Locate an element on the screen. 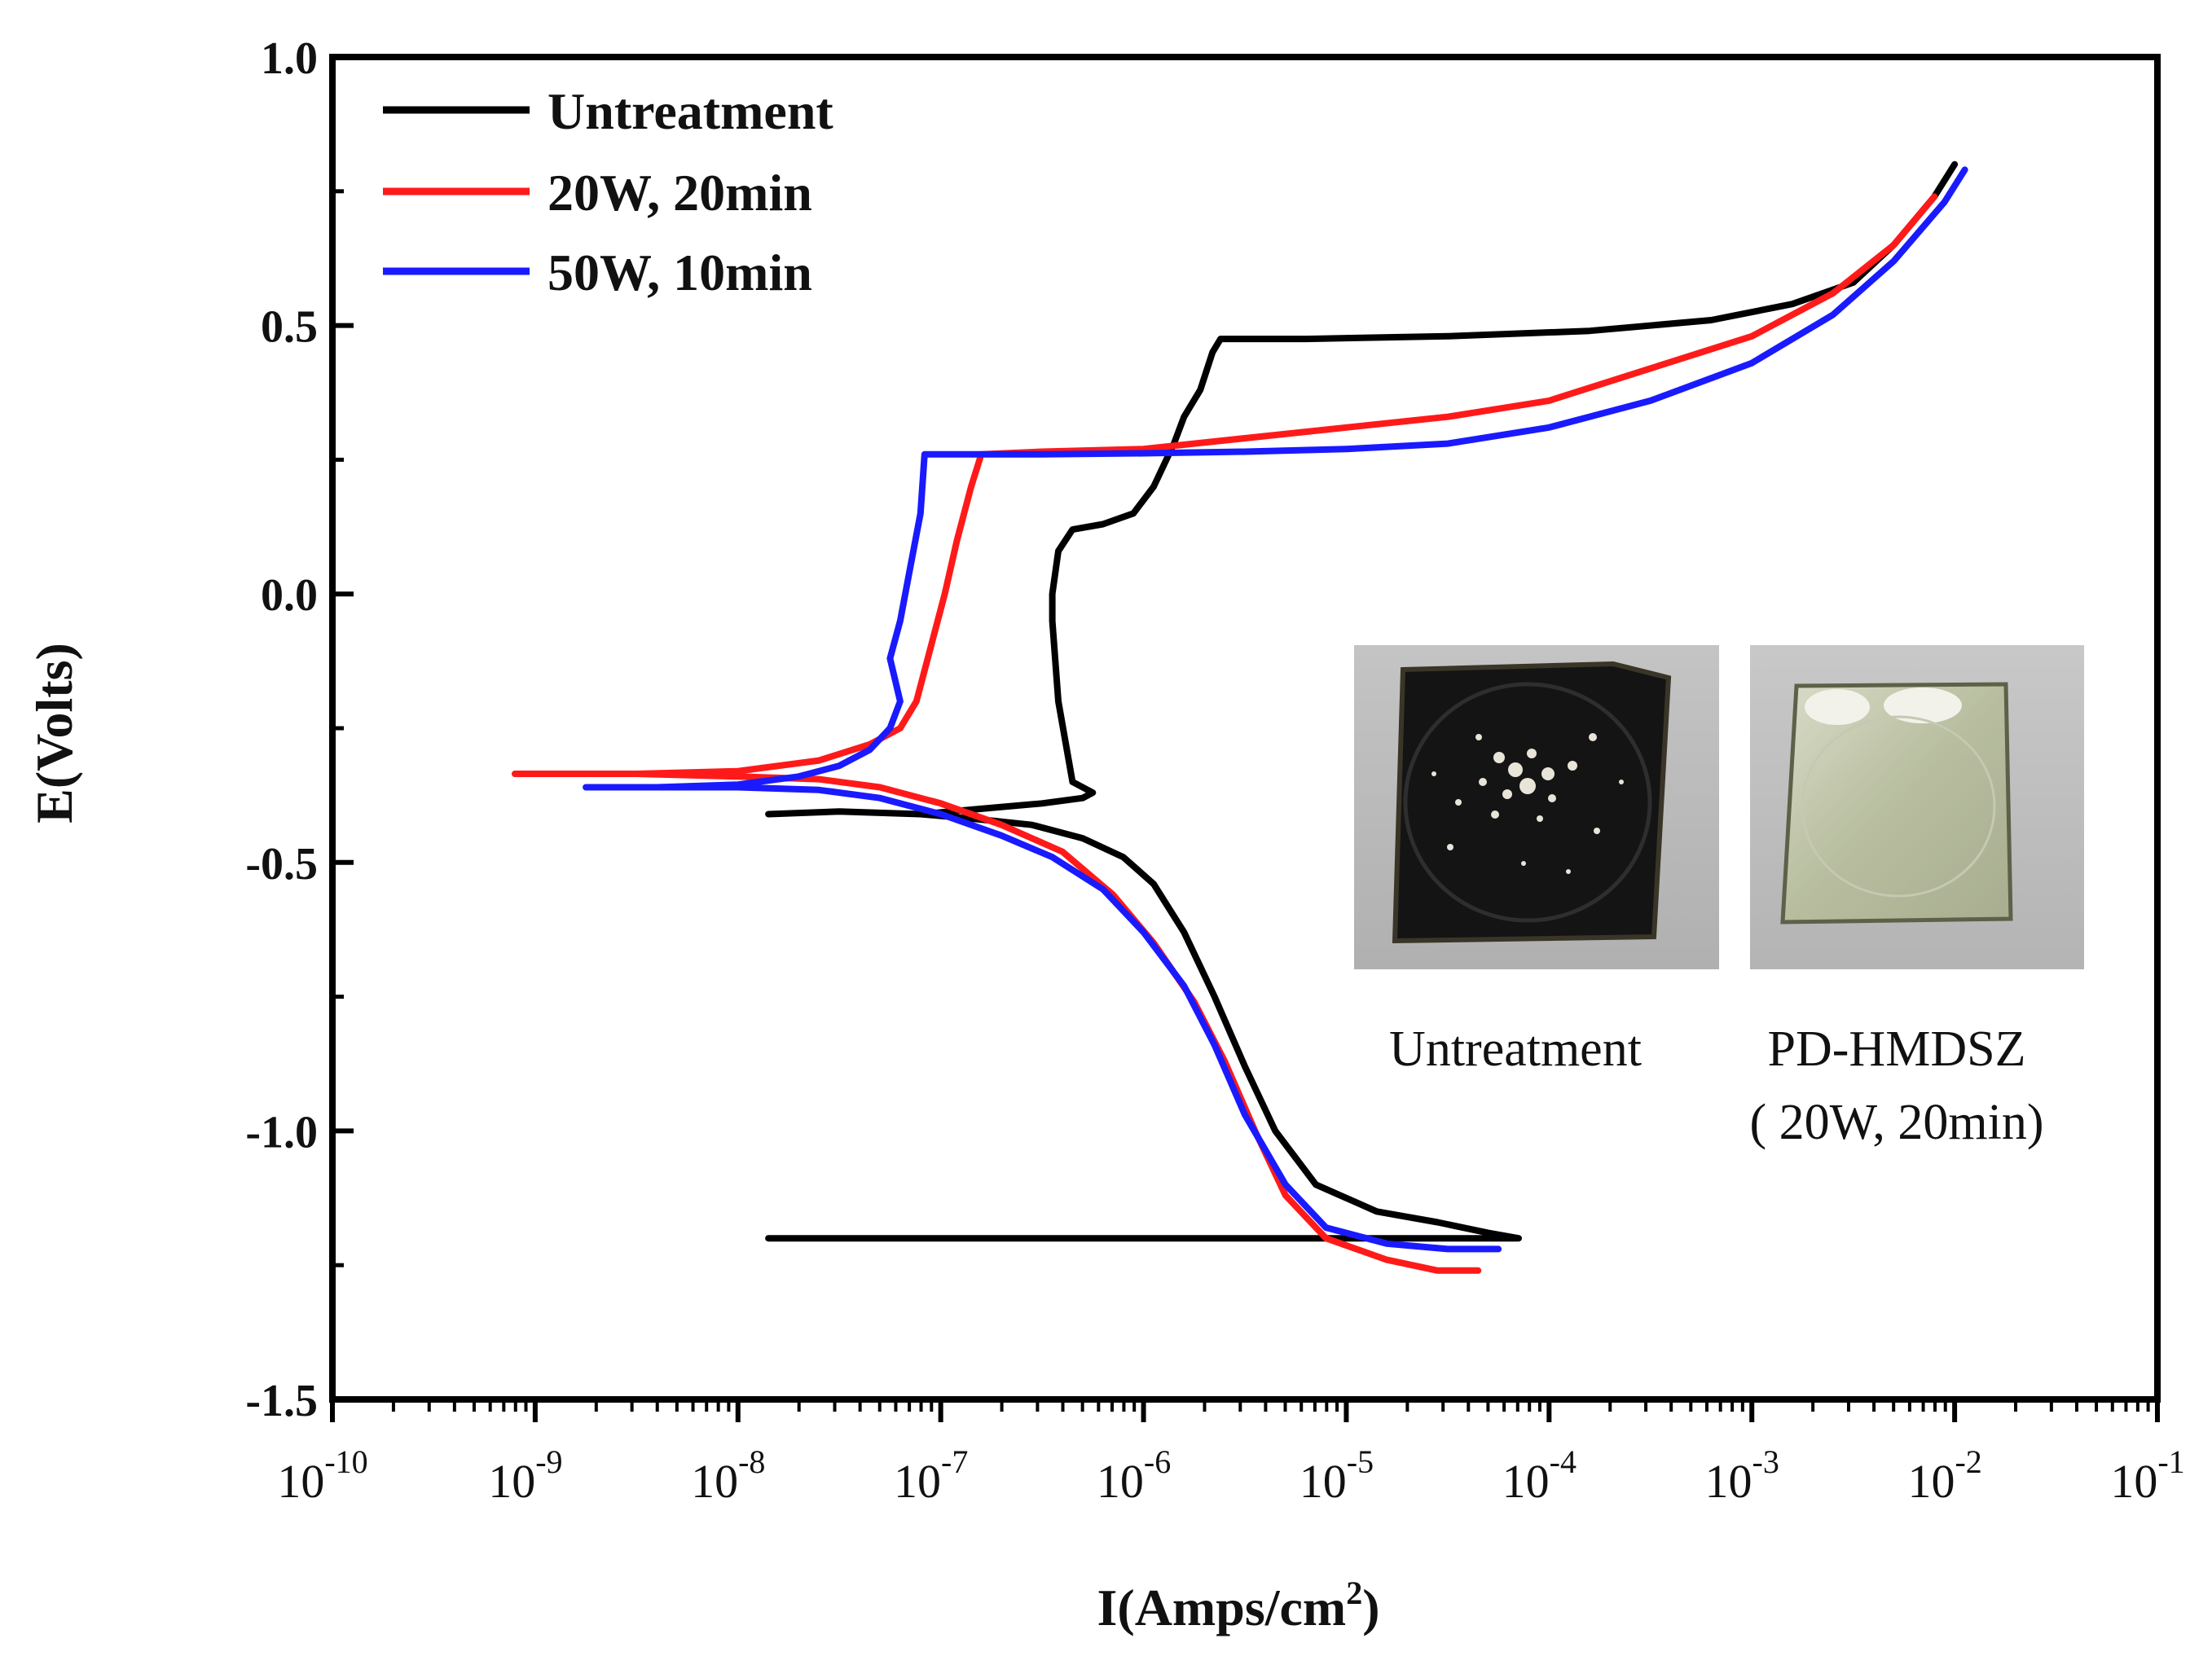 This screenshot has height=1656, width=2212. x-tick-label: 10⁻² is located at coordinates (1944, 1475).